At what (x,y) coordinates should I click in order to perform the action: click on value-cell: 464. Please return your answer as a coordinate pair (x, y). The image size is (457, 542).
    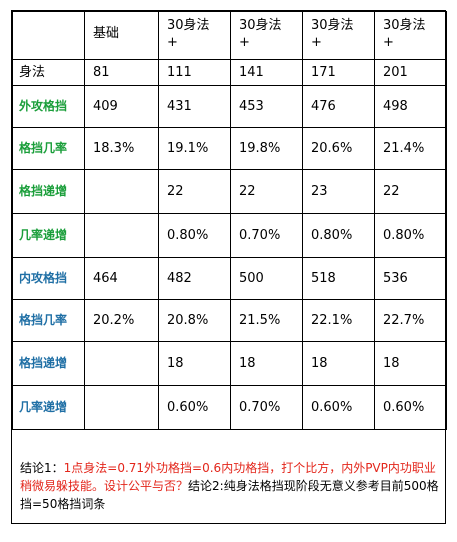
    Looking at the image, I should click on (121, 278).